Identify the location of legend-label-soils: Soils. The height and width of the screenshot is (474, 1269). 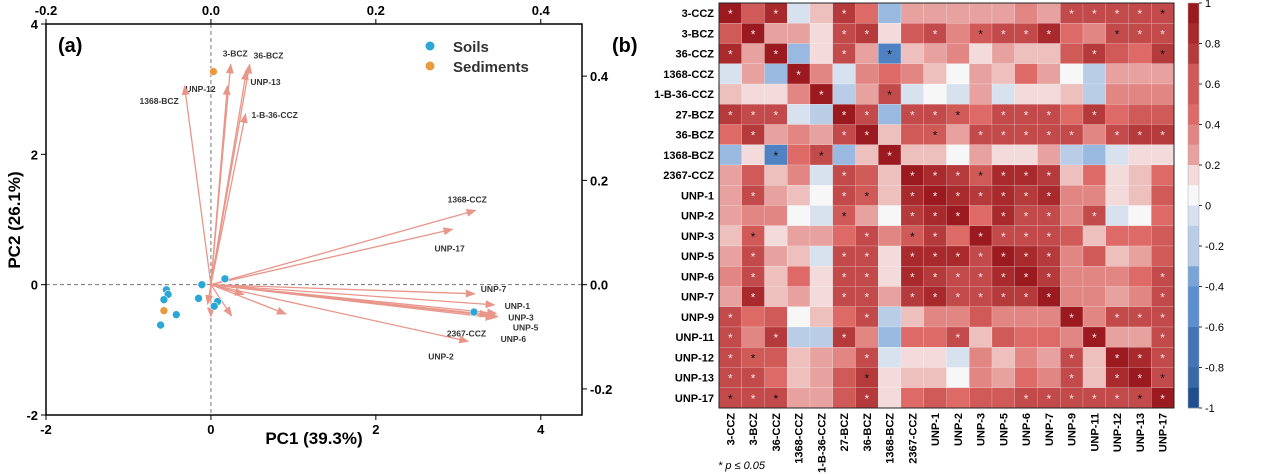
(471, 47).